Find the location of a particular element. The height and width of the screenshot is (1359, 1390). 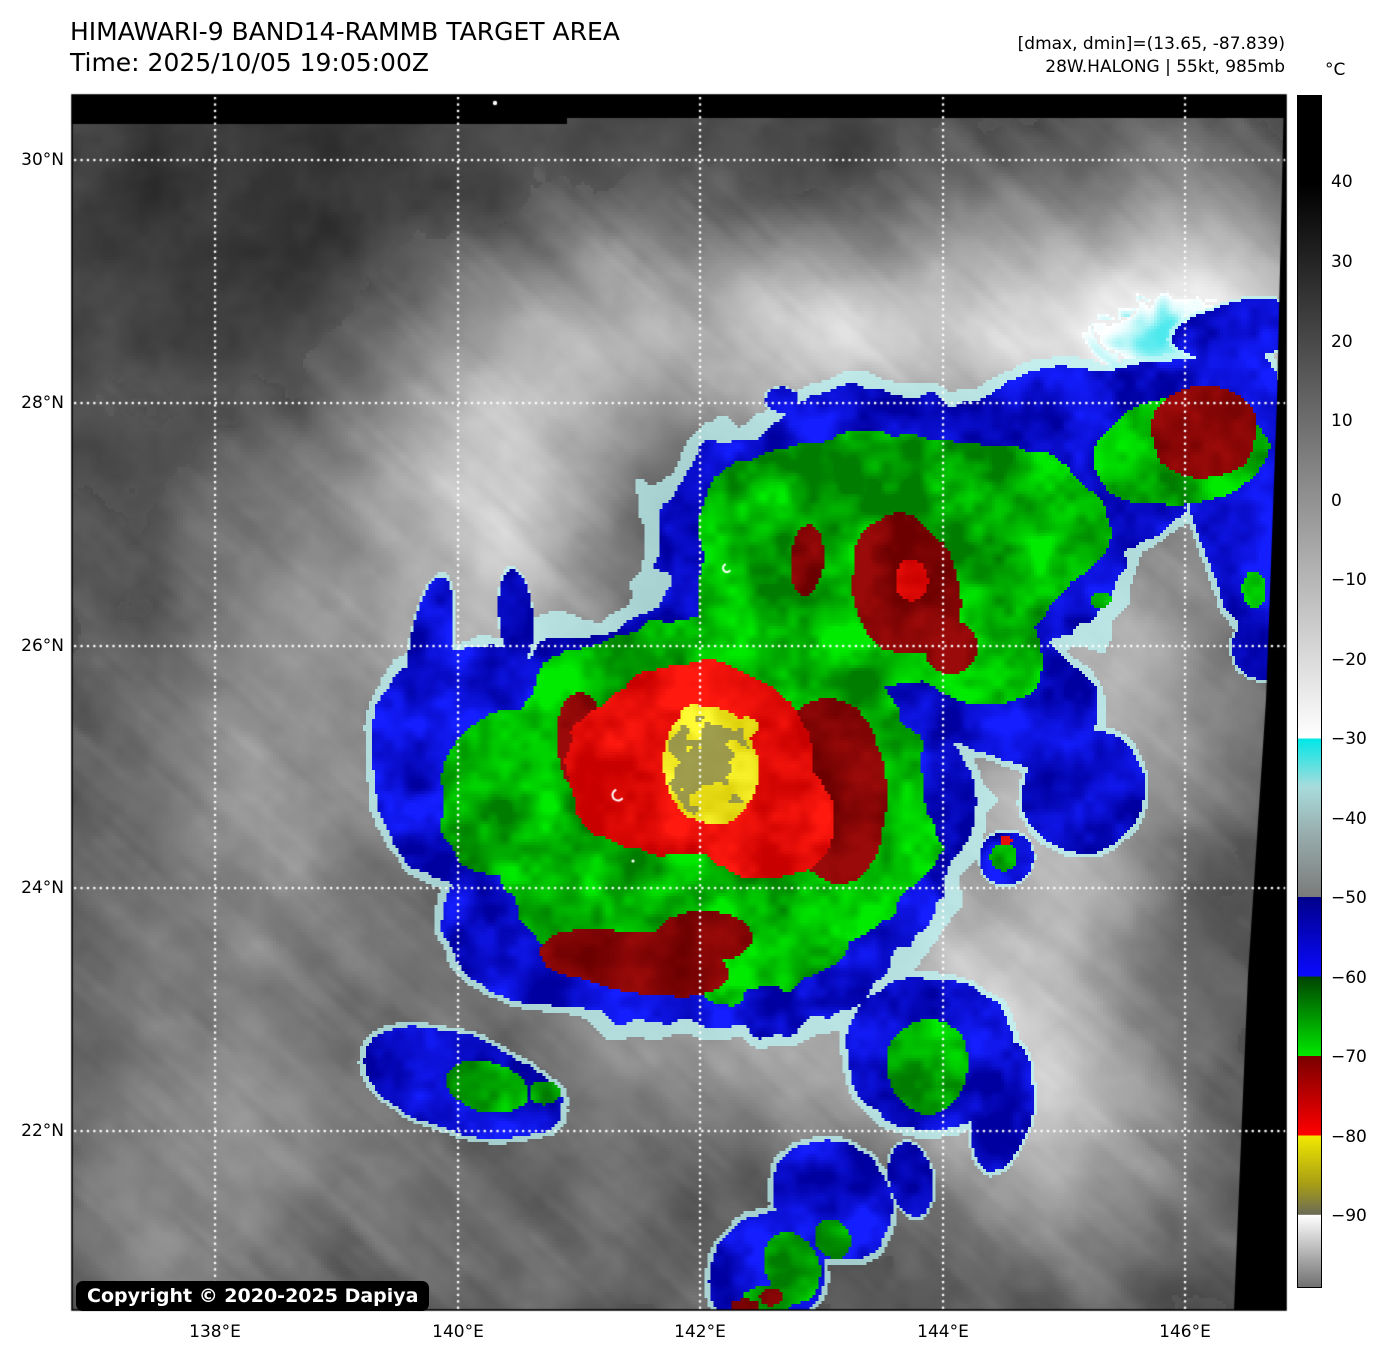

colorbar-unit-label: °C is located at coordinates (1335, 70).